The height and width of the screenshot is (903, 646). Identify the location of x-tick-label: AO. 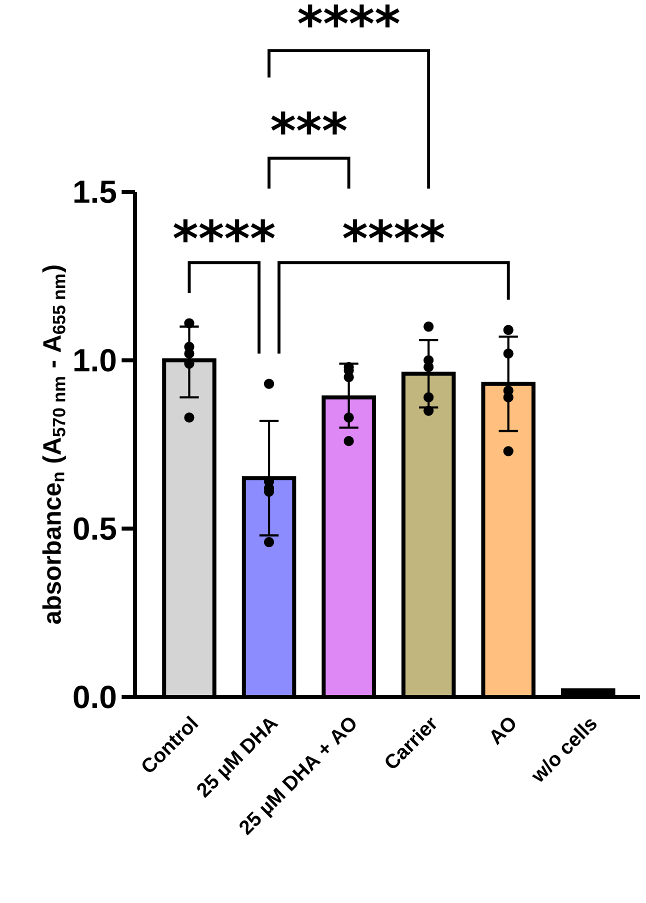
(503, 732).